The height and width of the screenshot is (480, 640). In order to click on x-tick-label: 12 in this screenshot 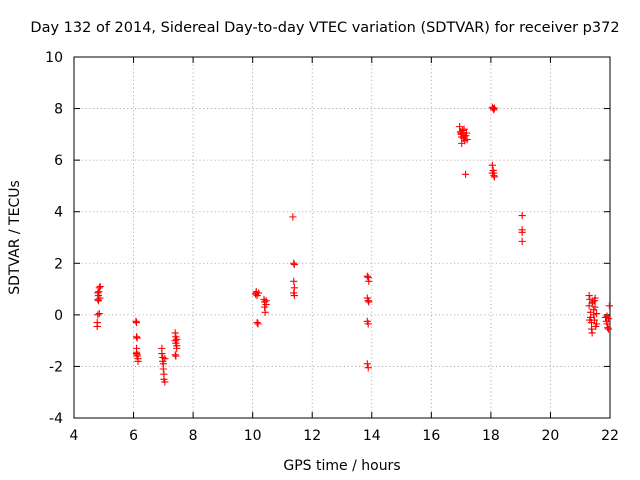, I will do `click(312, 436)`.